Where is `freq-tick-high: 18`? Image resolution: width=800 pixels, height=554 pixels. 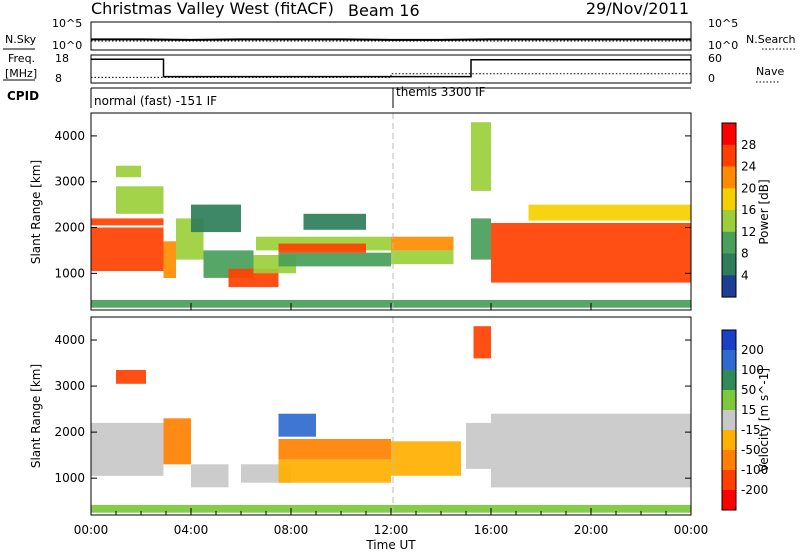
freq-tick-high: 18 is located at coordinates (62, 58).